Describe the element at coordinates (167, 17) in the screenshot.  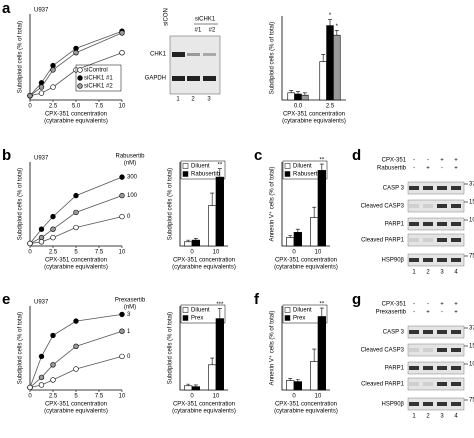
I see `blot-header: siCON` at that location.